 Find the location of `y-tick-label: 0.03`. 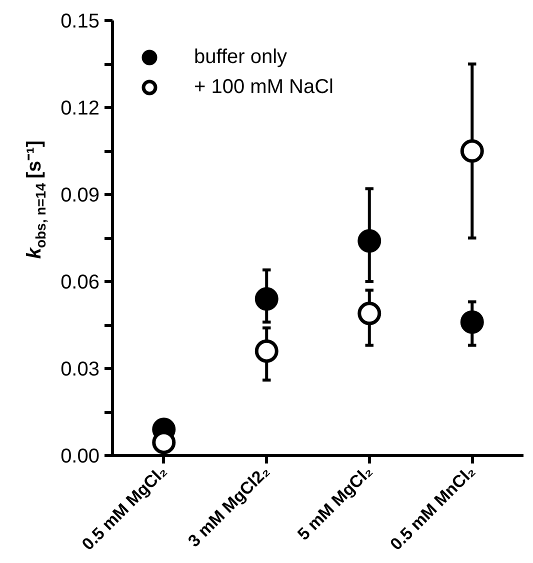

y-tick-label: 0.03 is located at coordinates (80, 369).